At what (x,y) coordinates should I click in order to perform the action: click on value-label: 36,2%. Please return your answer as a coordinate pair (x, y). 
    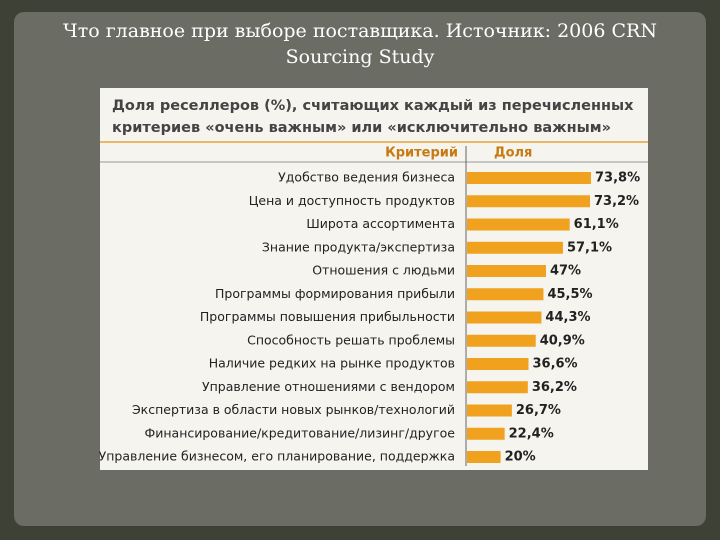
    Looking at the image, I should click on (554, 387).